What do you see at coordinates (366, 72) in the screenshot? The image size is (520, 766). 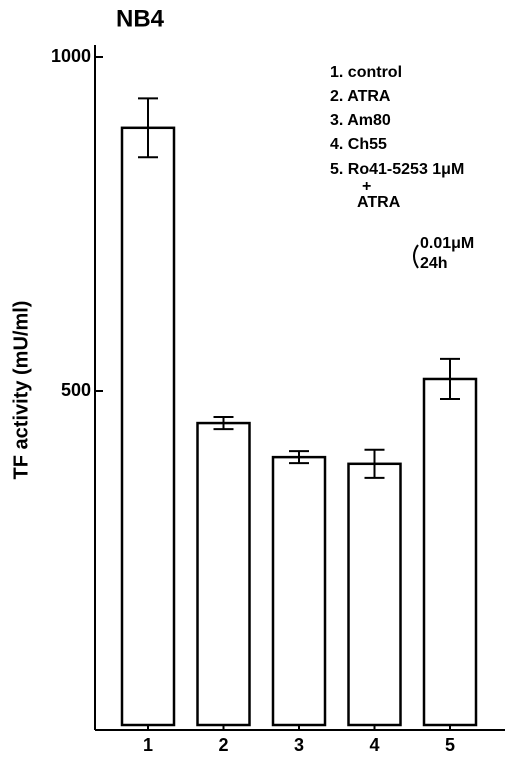 I see `legend-text: 1. control` at bounding box center [366, 72].